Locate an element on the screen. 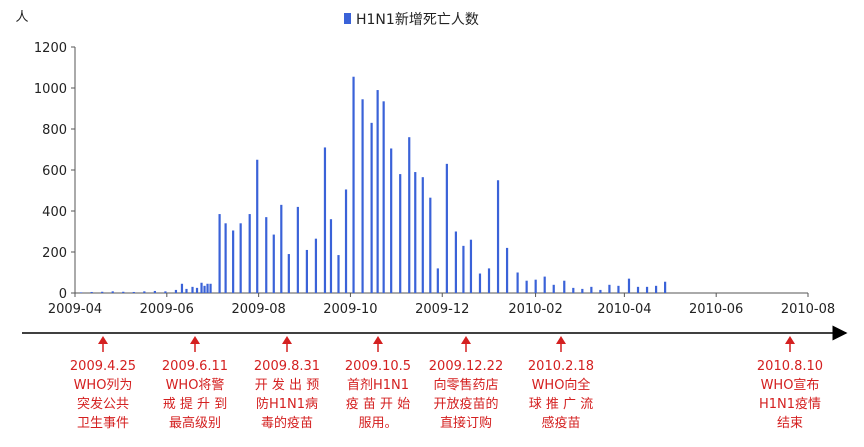 Image resolution: width=864 pixels, height=447 pixels. event-description-line: WHO将警 is located at coordinates (195, 385).